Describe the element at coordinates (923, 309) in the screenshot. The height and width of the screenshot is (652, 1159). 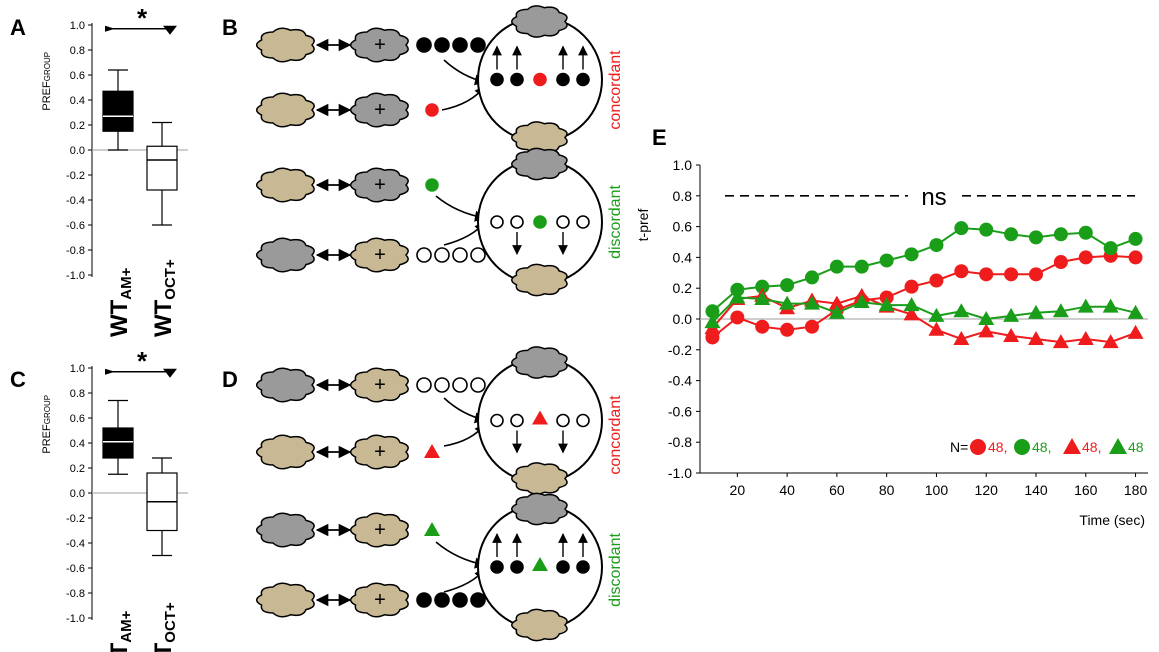
I see `series-line-green-triangle` at that location.